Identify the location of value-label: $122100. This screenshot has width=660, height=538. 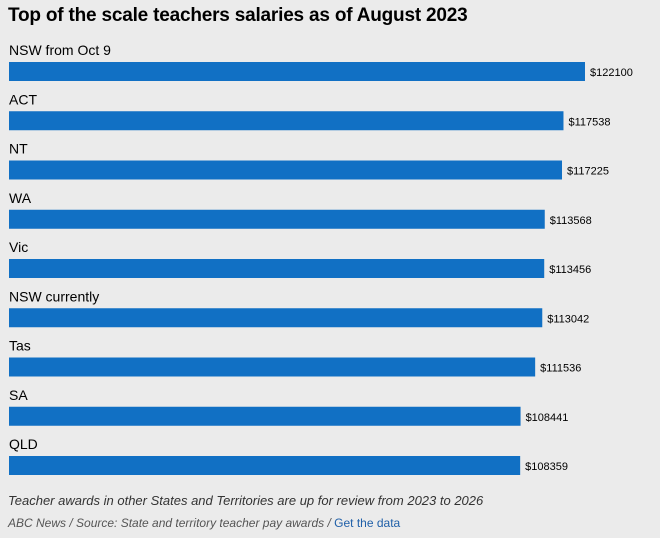
(611, 73).